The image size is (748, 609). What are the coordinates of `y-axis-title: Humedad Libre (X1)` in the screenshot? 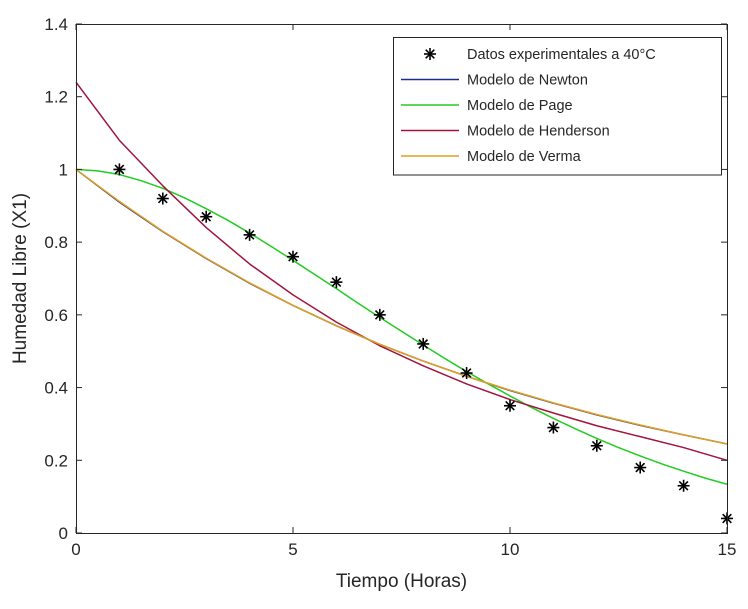 It's located at (20, 278).